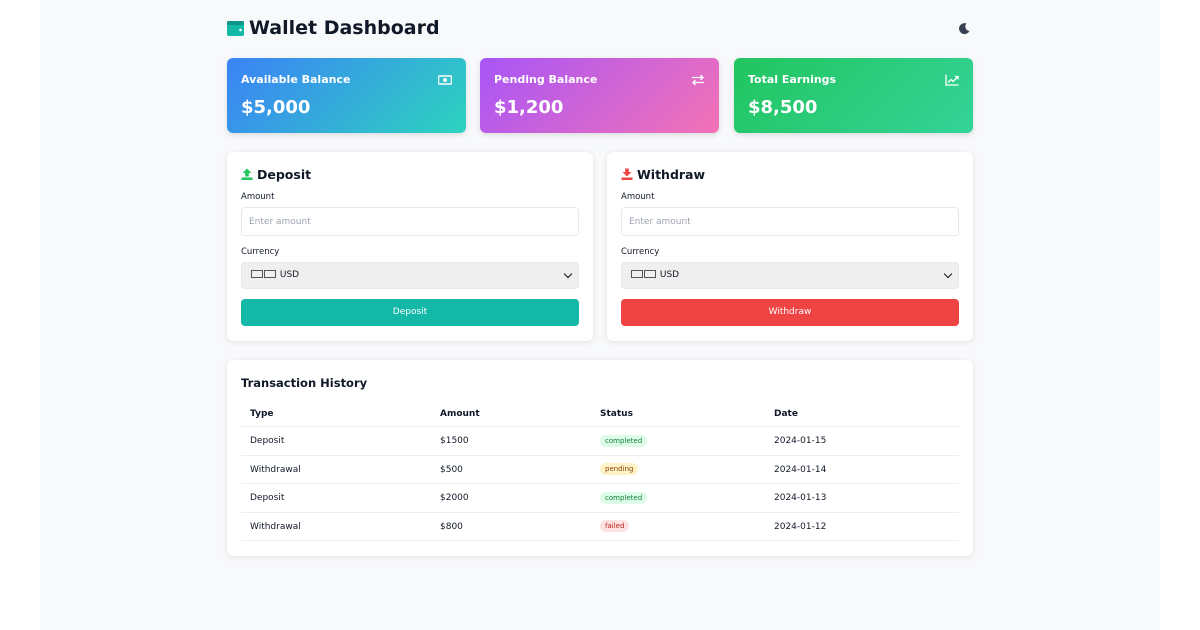 The image size is (1200, 630). Describe the element at coordinates (445, 80) in the screenshot. I see `cash-icon` at that location.